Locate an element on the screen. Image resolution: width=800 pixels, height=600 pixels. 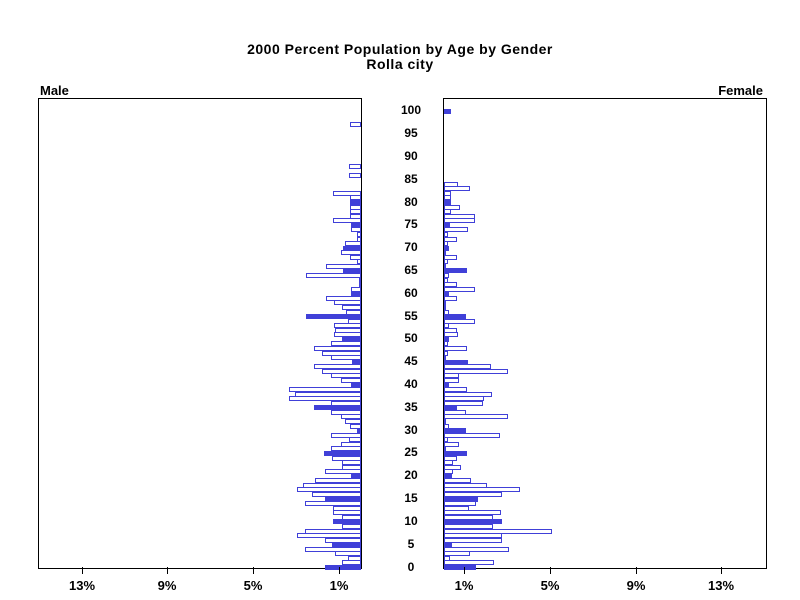
age-tick-label-60: 60 is located at coordinates (411, 292).